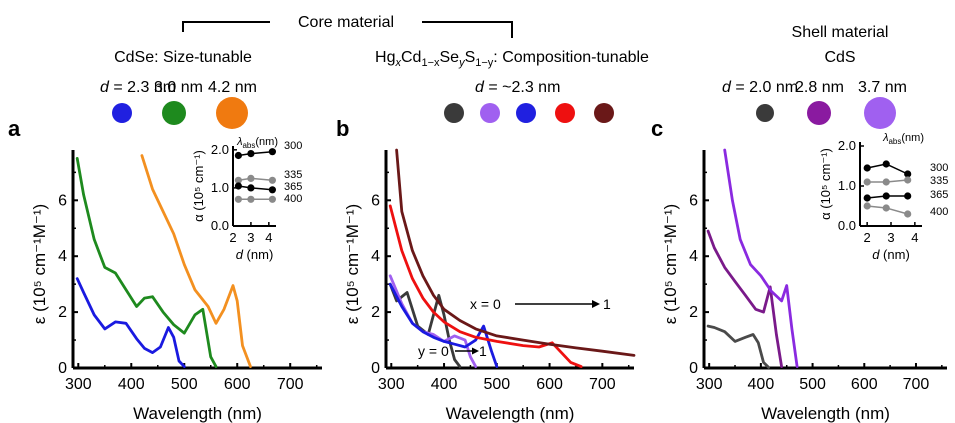  I want to click on core-material-bracket, so click(347, 29).